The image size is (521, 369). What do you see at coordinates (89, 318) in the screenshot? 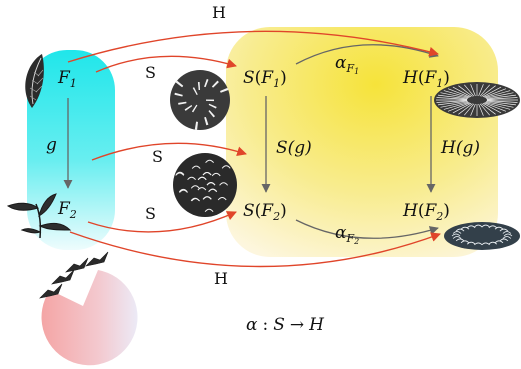
I see `pie-shape` at bounding box center [89, 318].